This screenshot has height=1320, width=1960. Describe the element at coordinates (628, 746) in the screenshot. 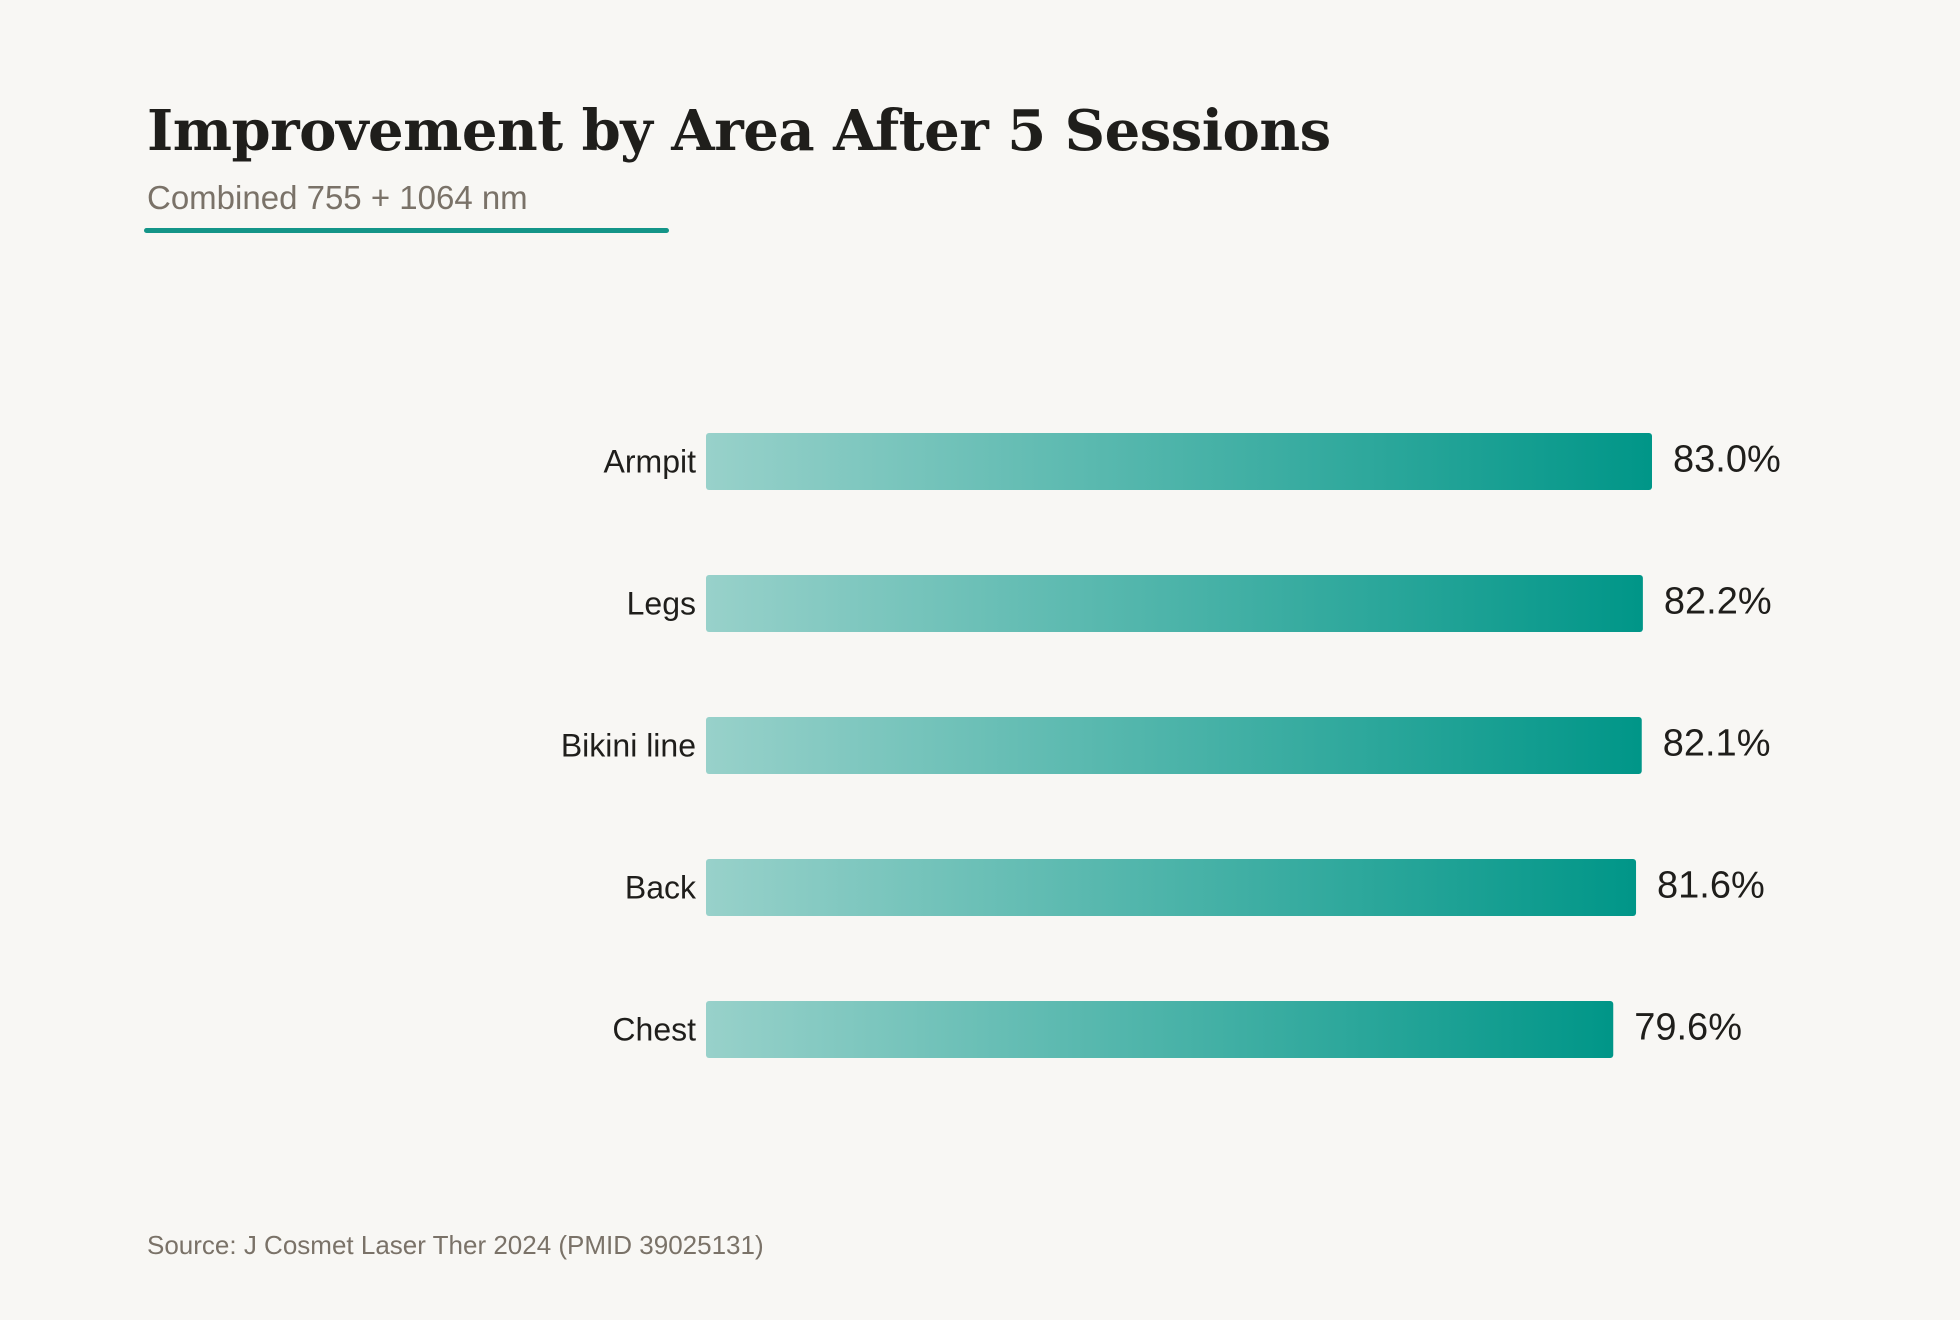

I see `category-label-bikini-line: Bikini line` at that location.